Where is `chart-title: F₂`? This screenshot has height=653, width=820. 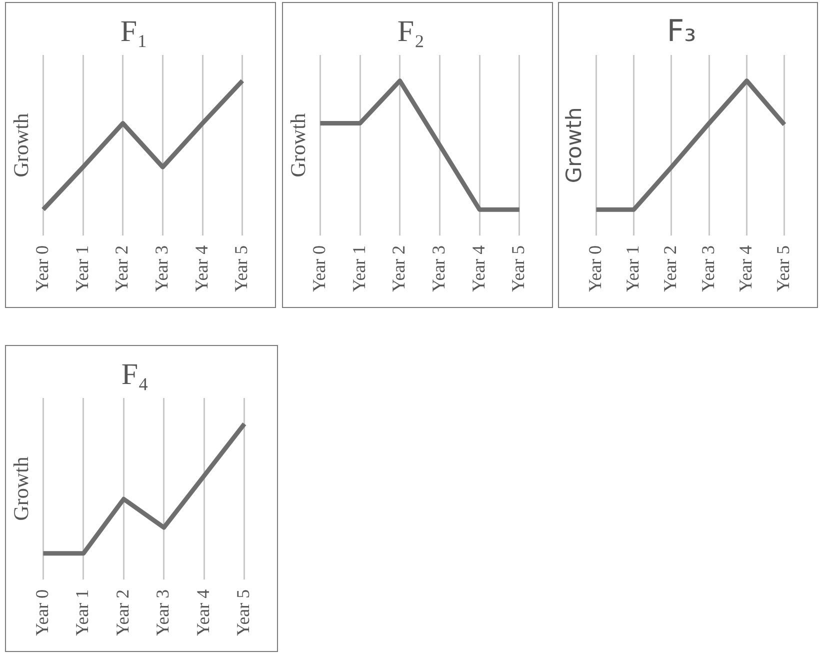 chart-title: F₂ is located at coordinates (411, 31).